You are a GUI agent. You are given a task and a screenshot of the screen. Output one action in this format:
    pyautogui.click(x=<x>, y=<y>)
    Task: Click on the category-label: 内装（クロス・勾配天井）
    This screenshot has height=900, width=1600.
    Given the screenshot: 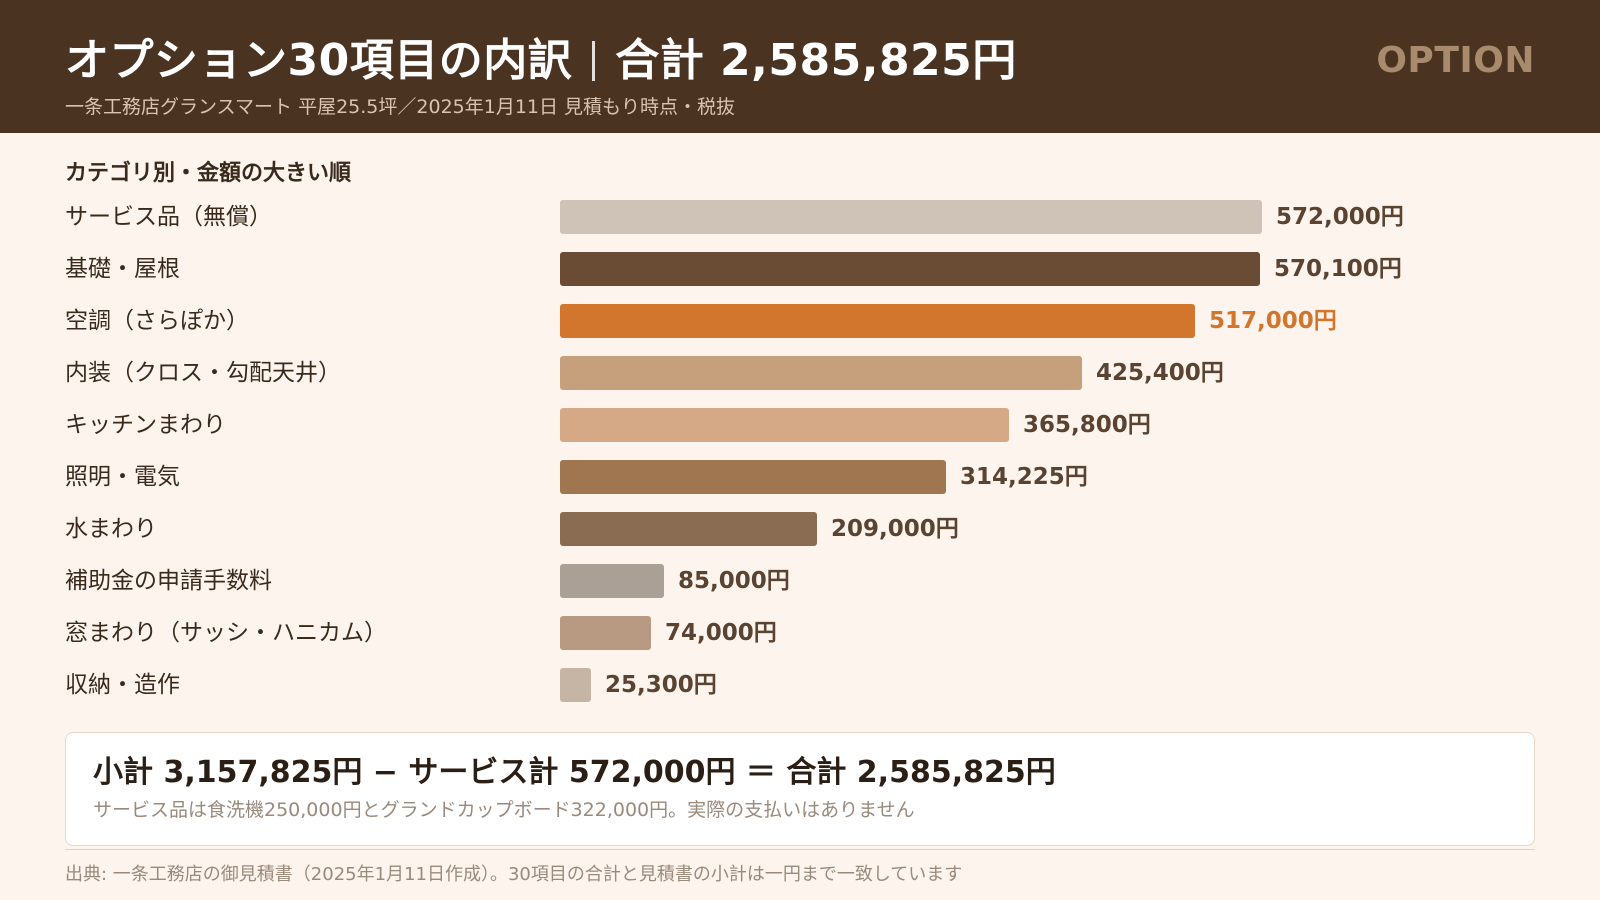 What is the action you would take?
    pyautogui.click(x=203, y=373)
    